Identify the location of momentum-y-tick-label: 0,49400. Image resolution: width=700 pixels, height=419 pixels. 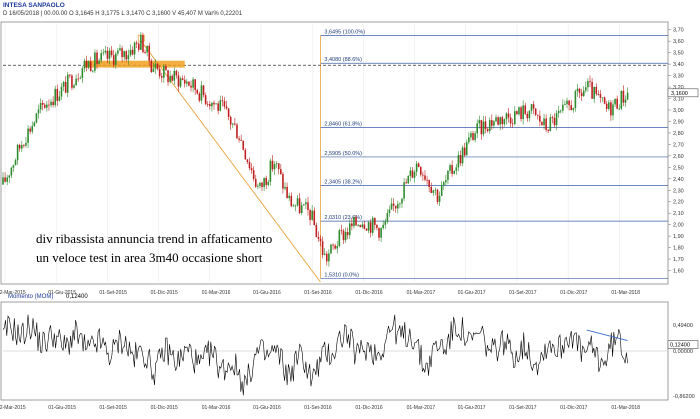
(683, 326).